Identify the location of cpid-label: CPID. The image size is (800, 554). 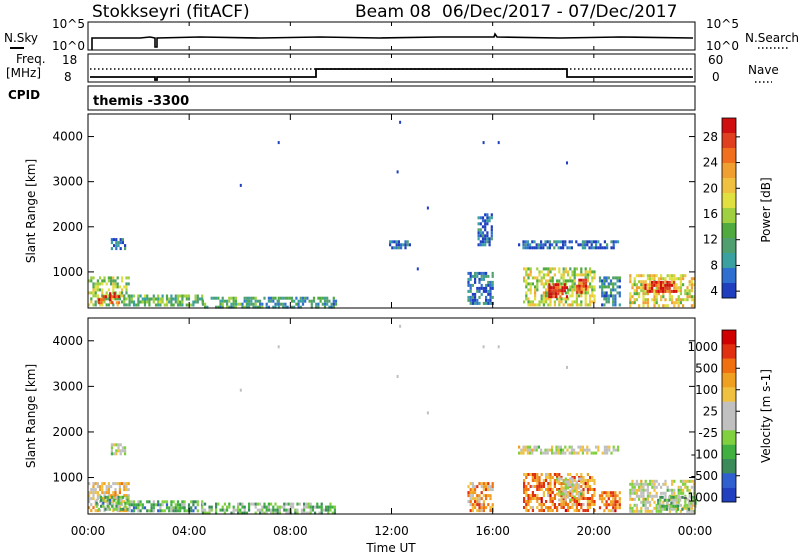
(24, 95).